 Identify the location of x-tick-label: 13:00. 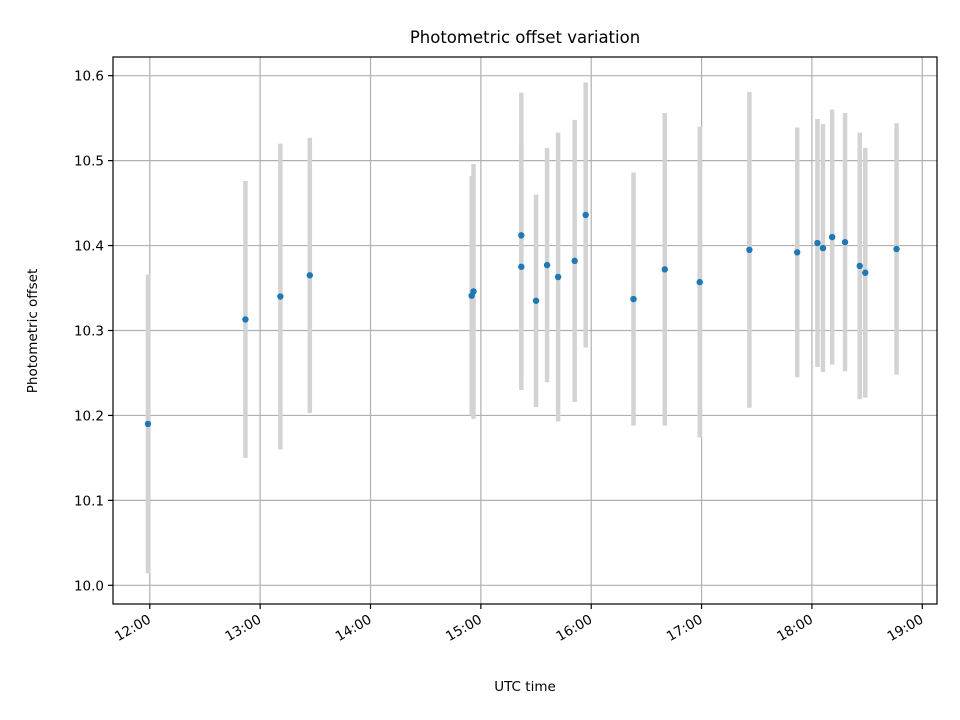
(243, 628).